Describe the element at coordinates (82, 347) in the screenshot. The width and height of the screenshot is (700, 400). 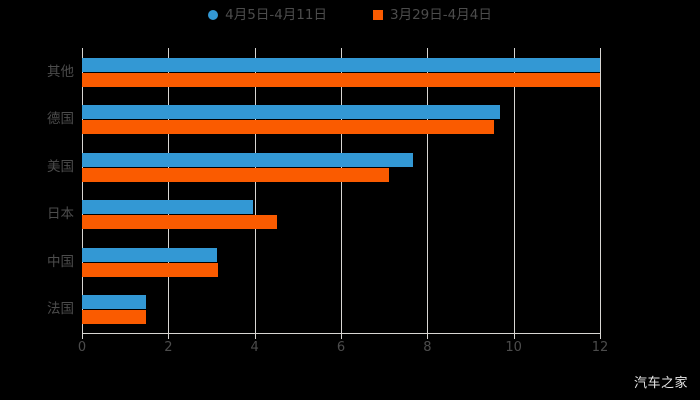
I see `x-tick-label-0: 0` at that location.